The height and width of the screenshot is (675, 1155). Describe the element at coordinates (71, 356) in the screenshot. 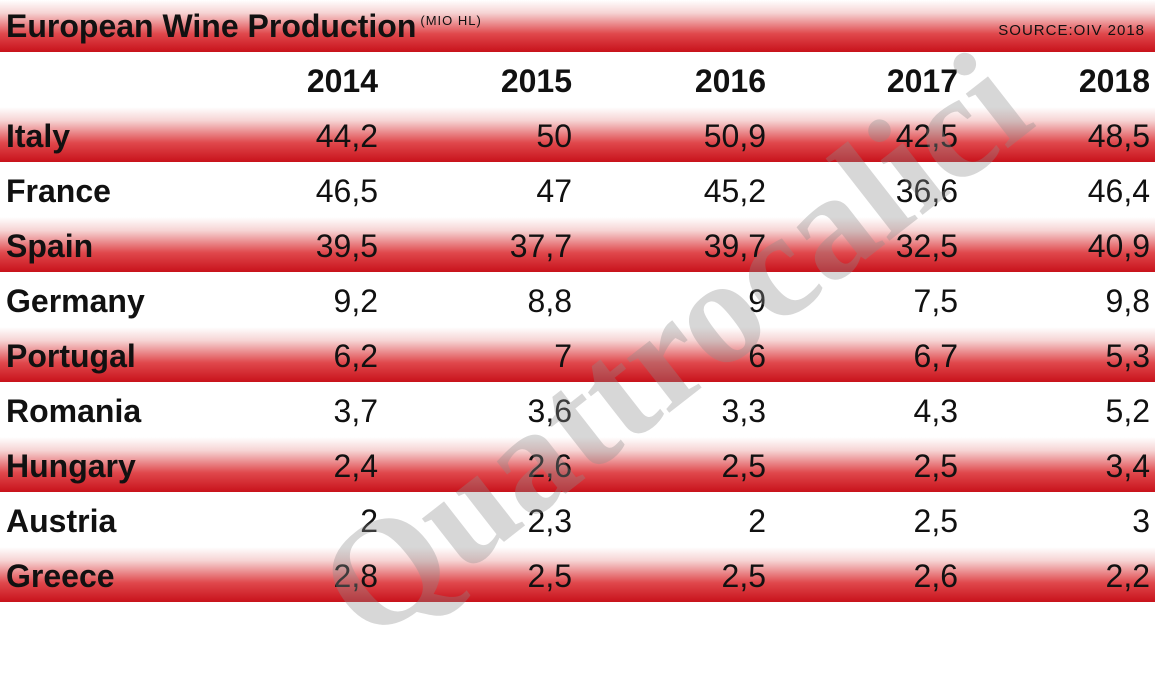

I see `row-label: Portugal` at that location.